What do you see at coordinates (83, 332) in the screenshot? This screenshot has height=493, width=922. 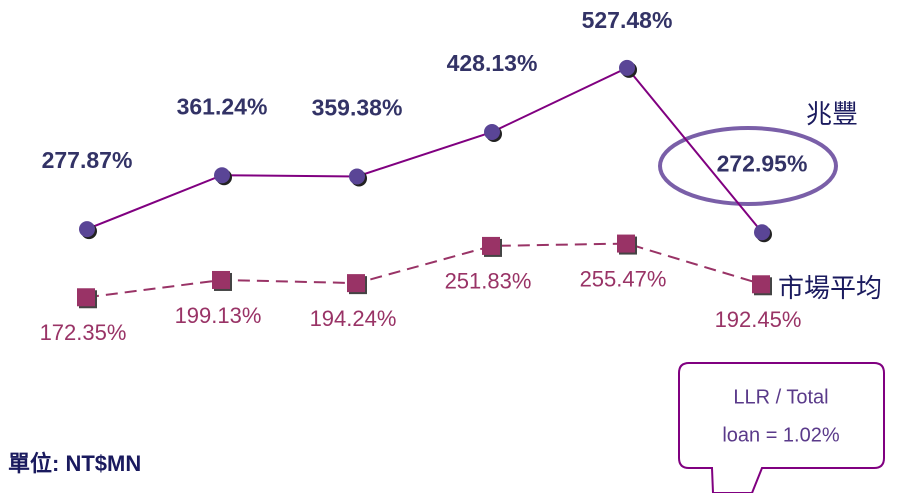 I see `data-label: 172.35%` at bounding box center [83, 332].